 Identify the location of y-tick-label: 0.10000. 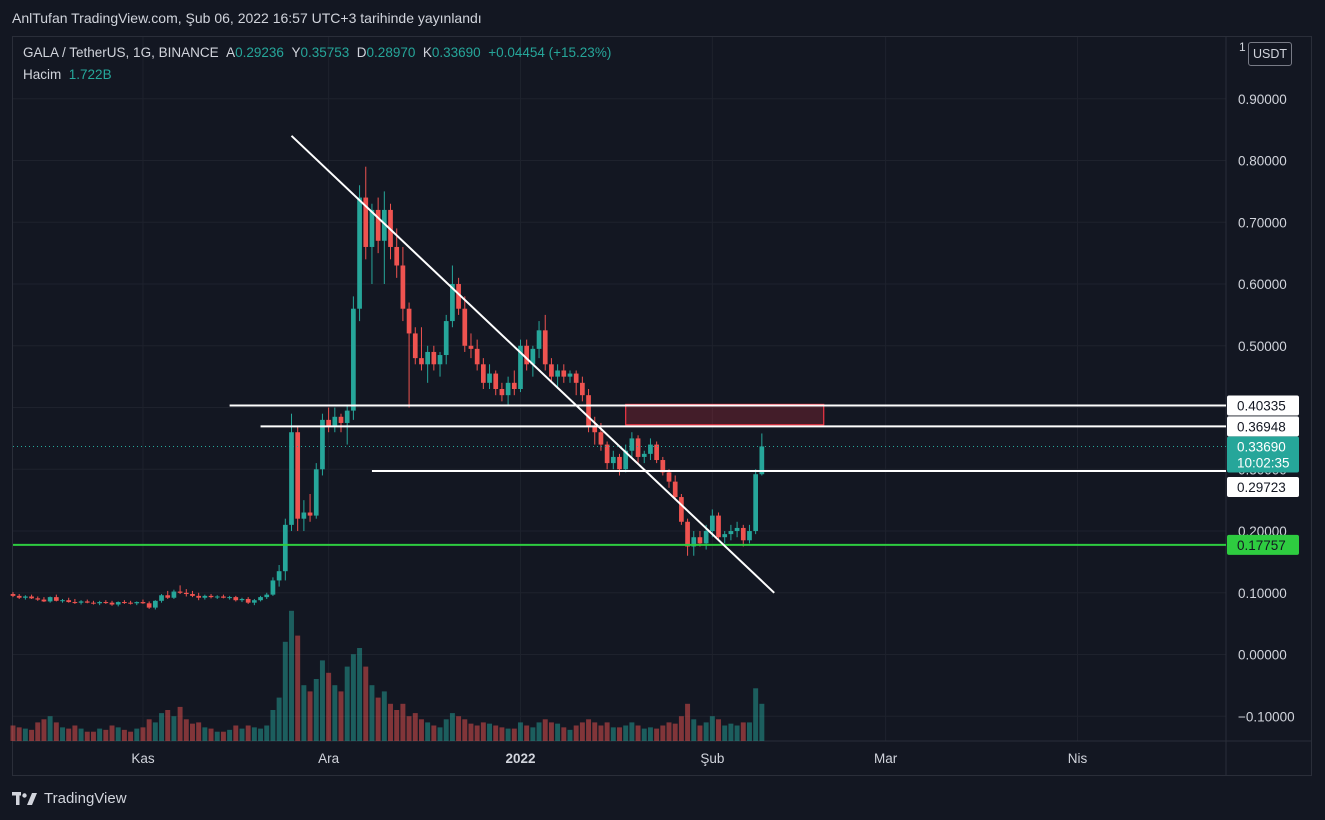
(1262, 593).